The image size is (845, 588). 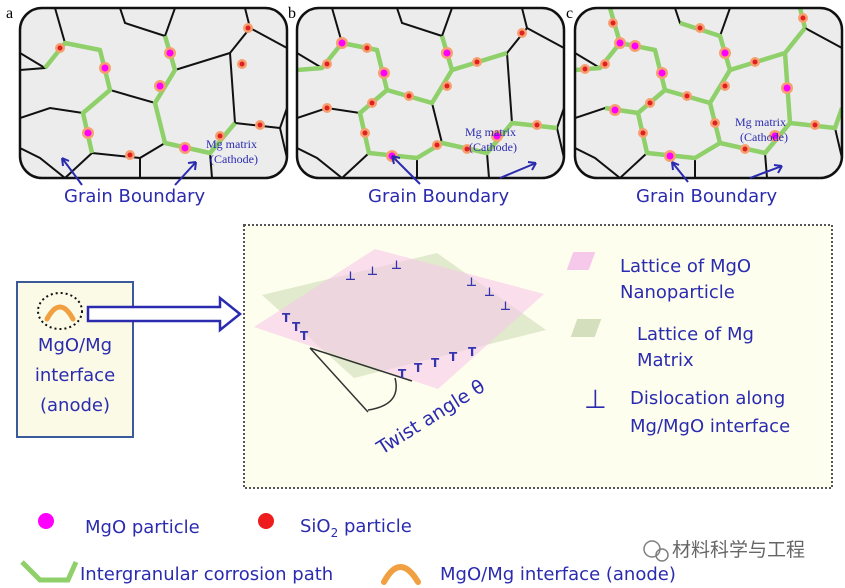 I want to click on legend-anode: MgO/Mg interface (anode), so click(x=558, y=574).